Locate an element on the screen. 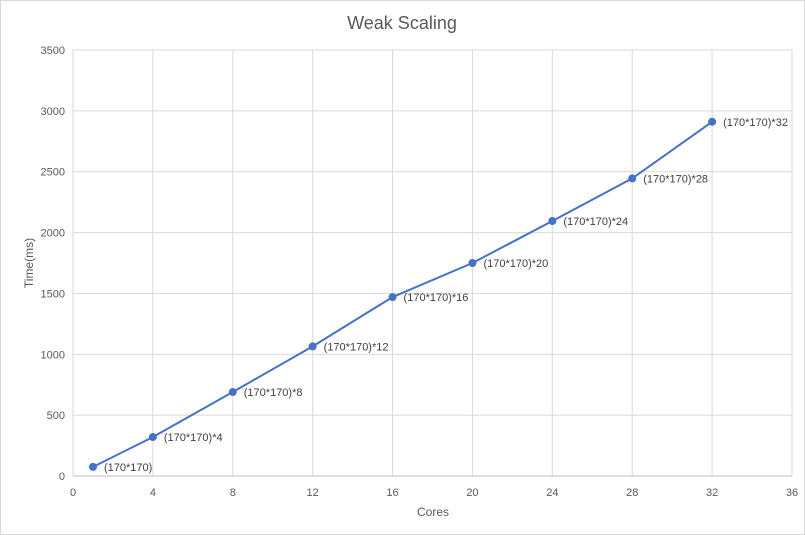 Image resolution: width=805 pixels, height=535 pixels. y-tick-label: 1000 is located at coordinates (53, 355).